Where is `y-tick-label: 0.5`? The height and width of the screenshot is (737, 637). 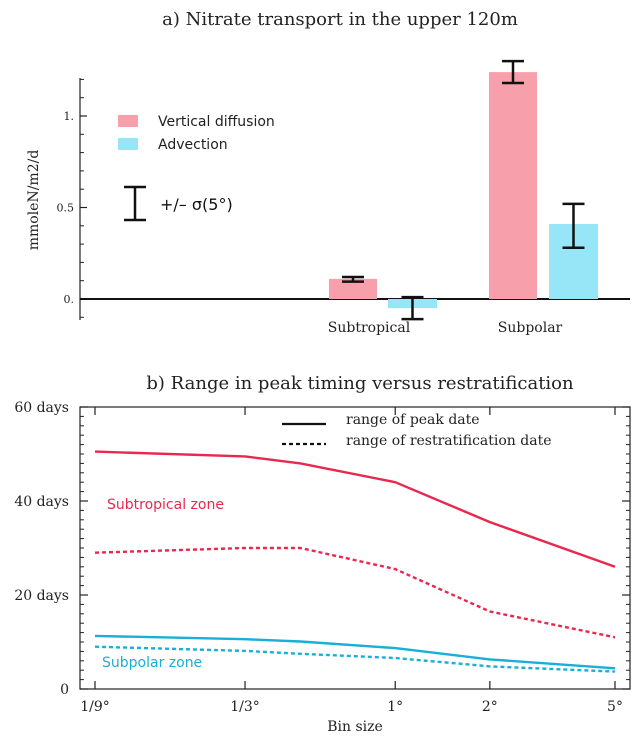
y-tick-label: 0.5 is located at coordinates (66, 208).